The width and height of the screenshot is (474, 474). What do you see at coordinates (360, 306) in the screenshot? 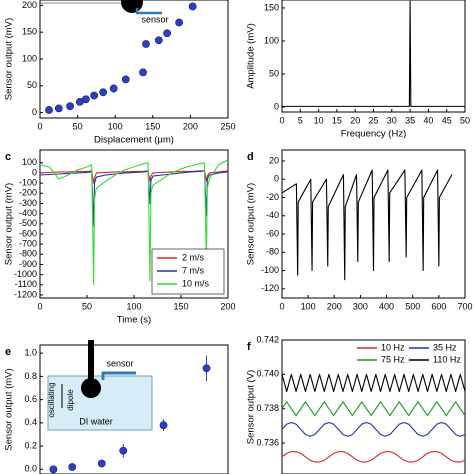
I see `x-tick-label: 300` at bounding box center [360, 306].